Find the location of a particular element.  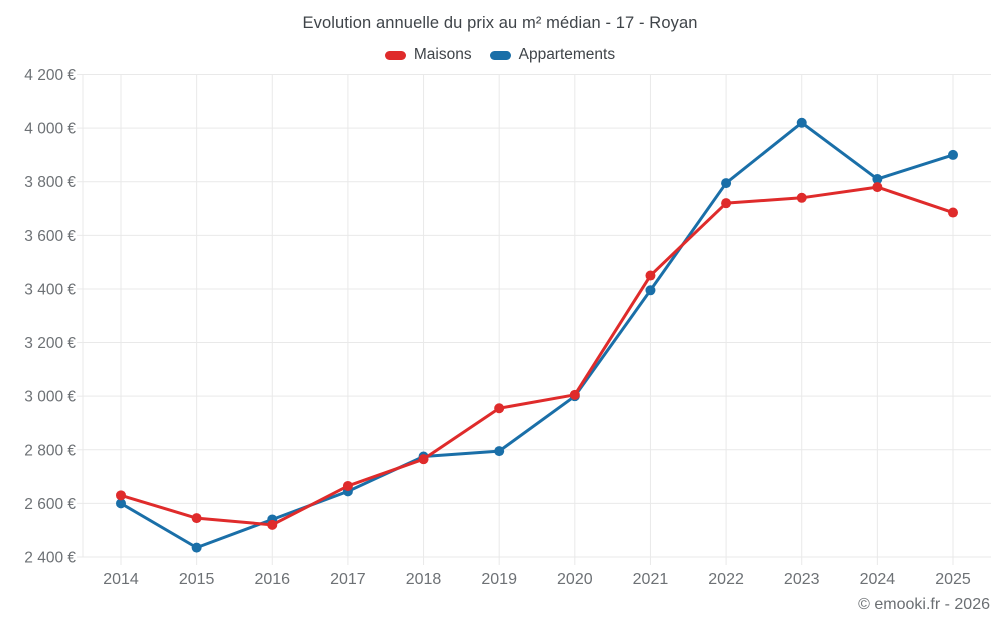

footer-credit: © emooki.fr - 2026 is located at coordinates (924, 604).